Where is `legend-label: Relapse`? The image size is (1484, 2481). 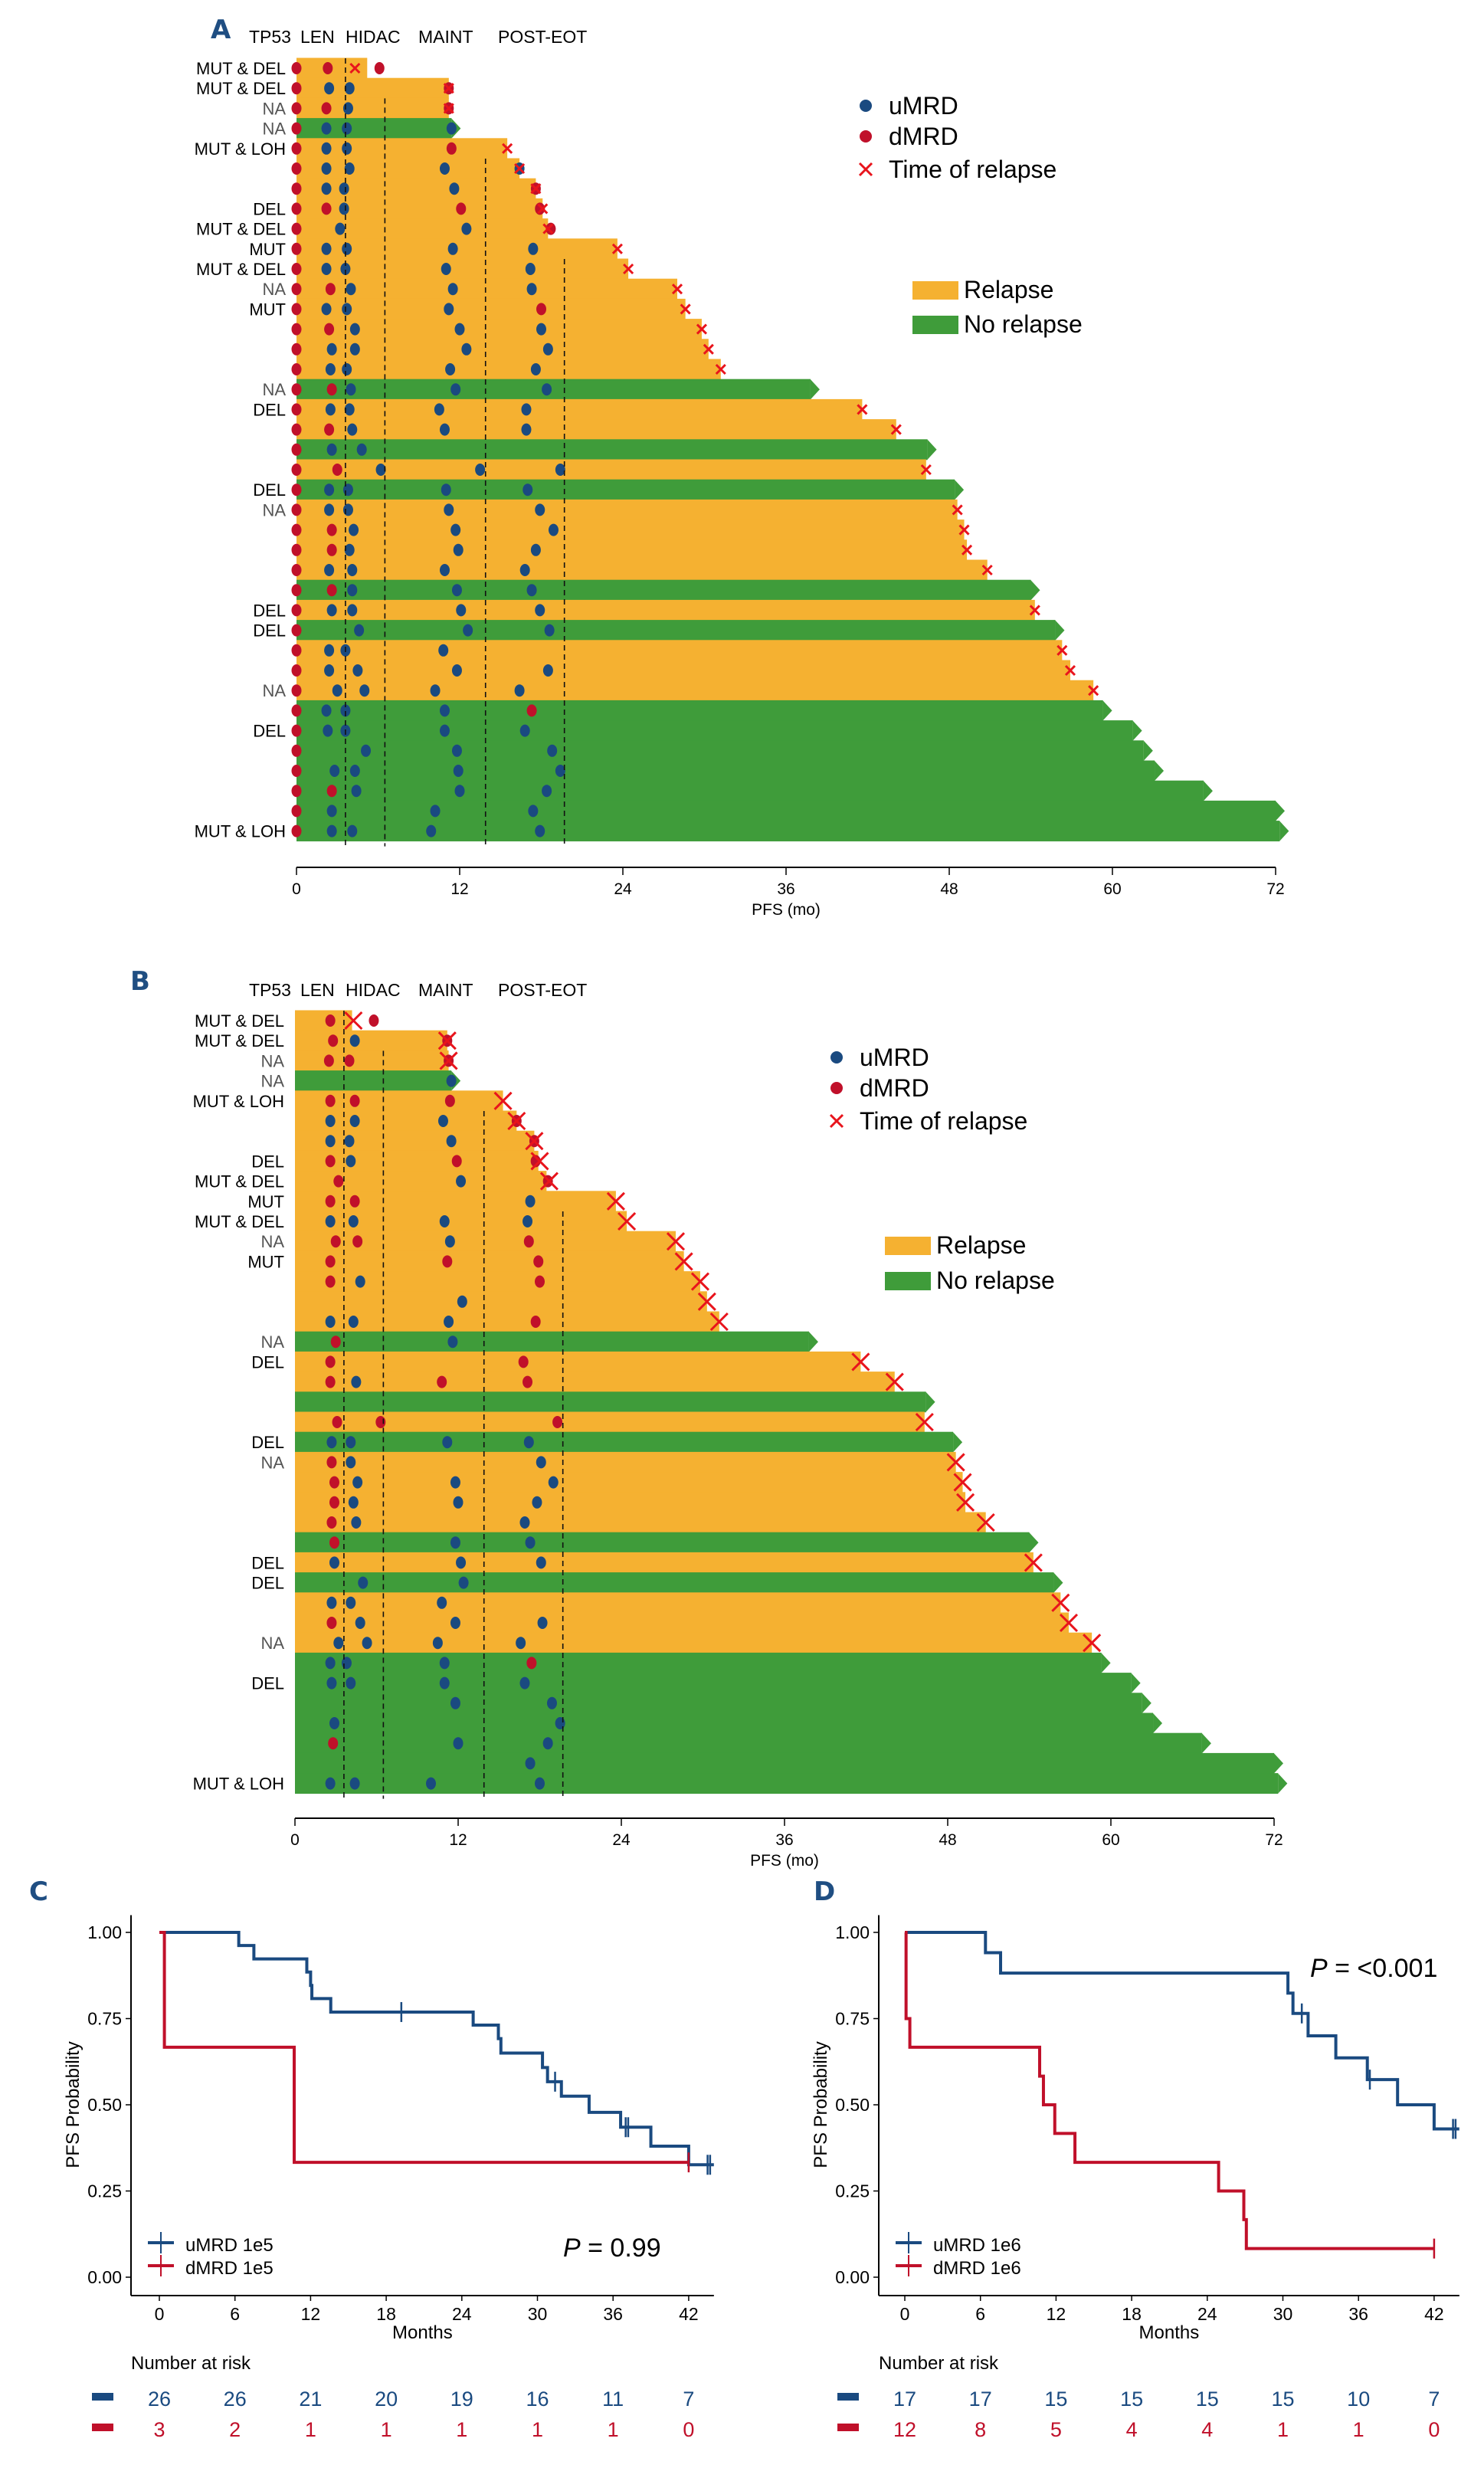 legend-label: Relapse is located at coordinates (1008, 289).